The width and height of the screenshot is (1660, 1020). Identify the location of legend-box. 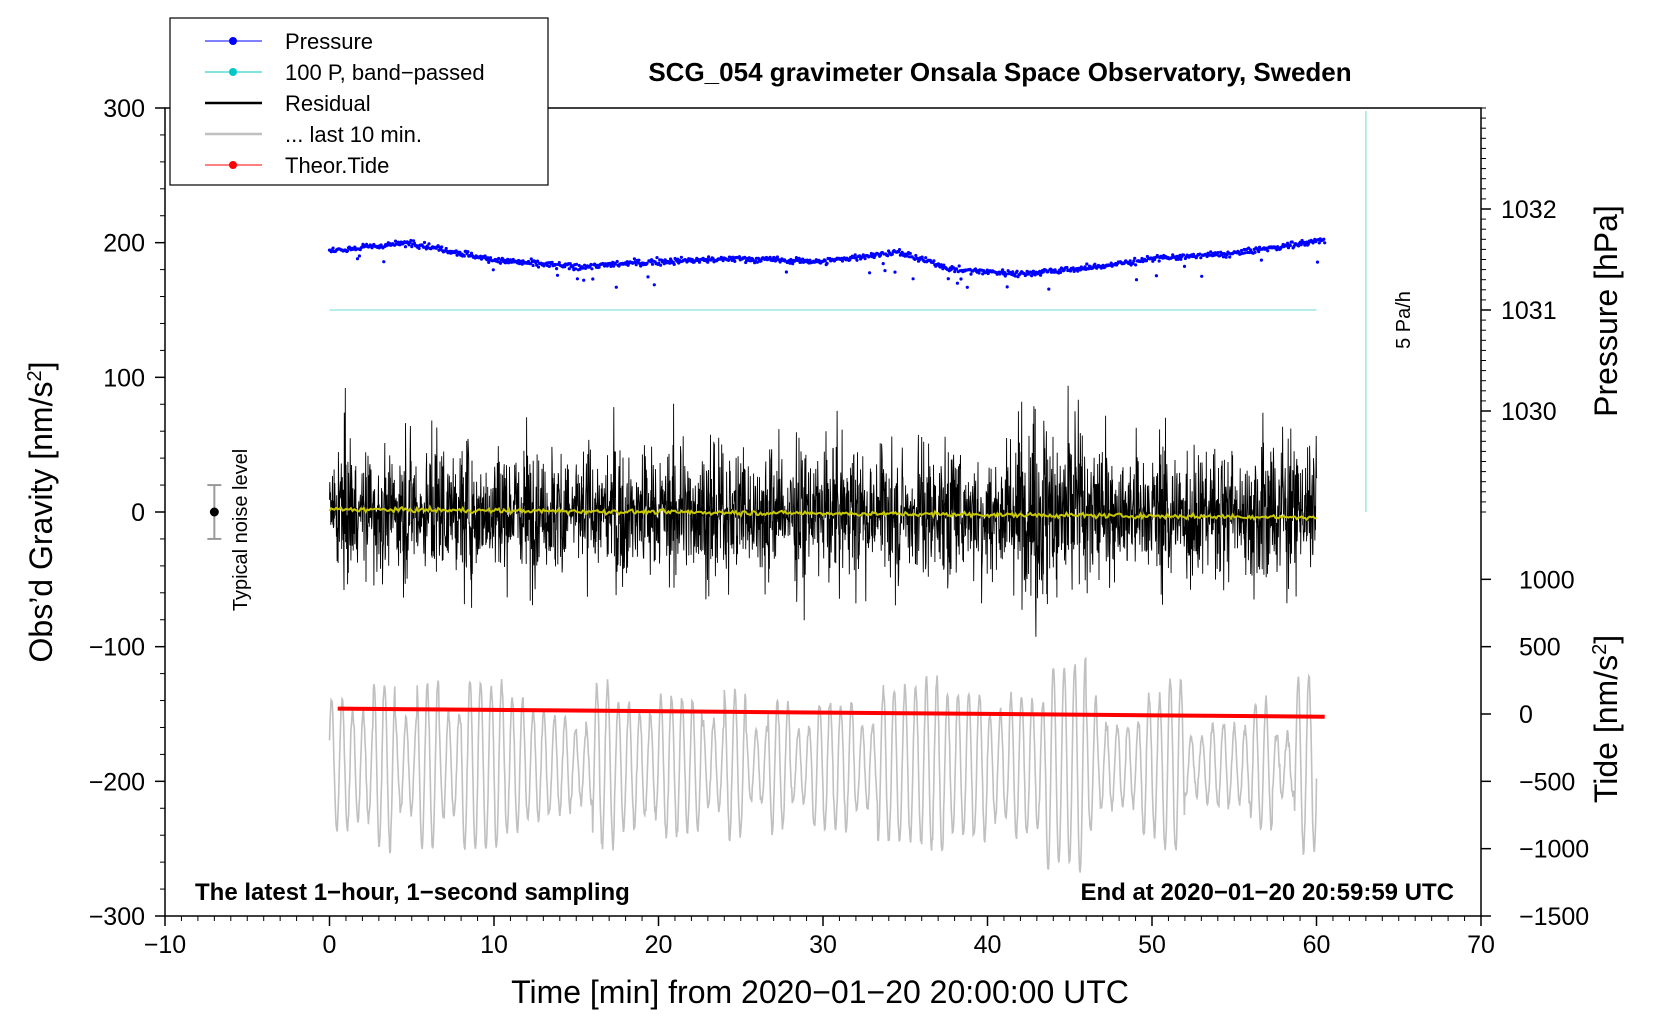
(359, 101).